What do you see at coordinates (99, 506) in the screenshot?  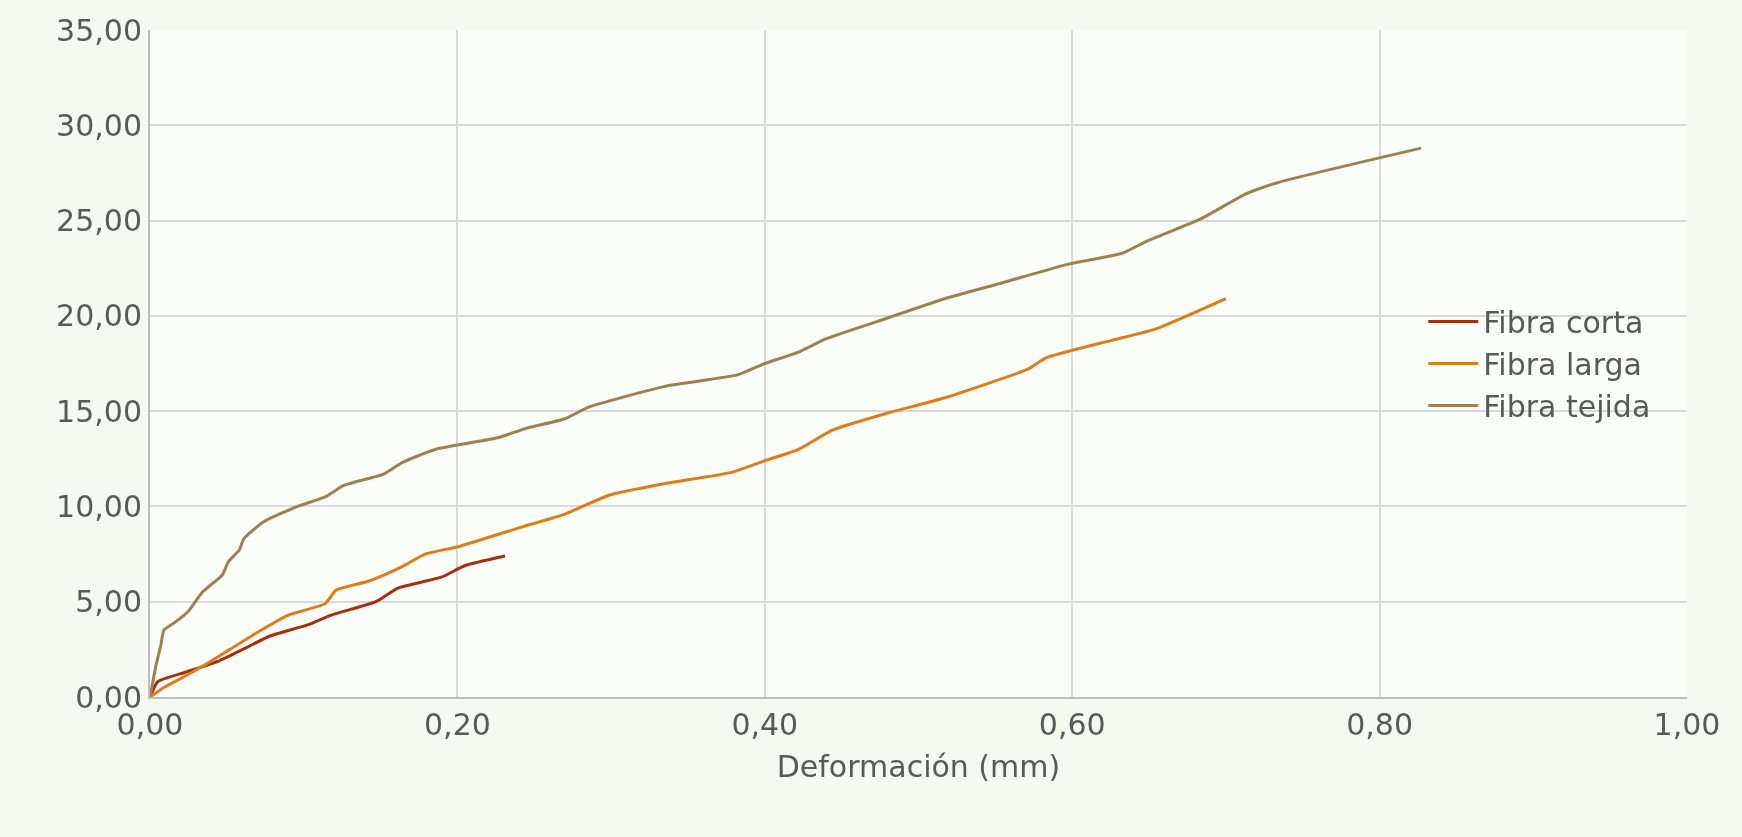 I see `y-tick-label: 10,00` at bounding box center [99, 506].